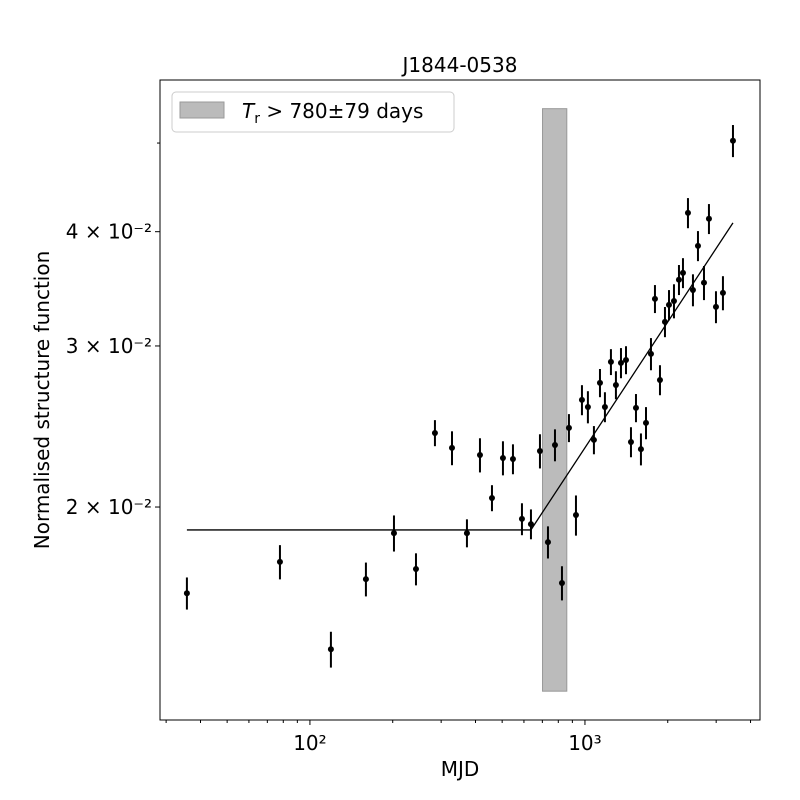 Image resolution: width=800 pixels, height=800 pixels. Describe the element at coordinates (109, 346) in the screenshot. I see `y-tick-label: 3 × 10⁻²` at that location.